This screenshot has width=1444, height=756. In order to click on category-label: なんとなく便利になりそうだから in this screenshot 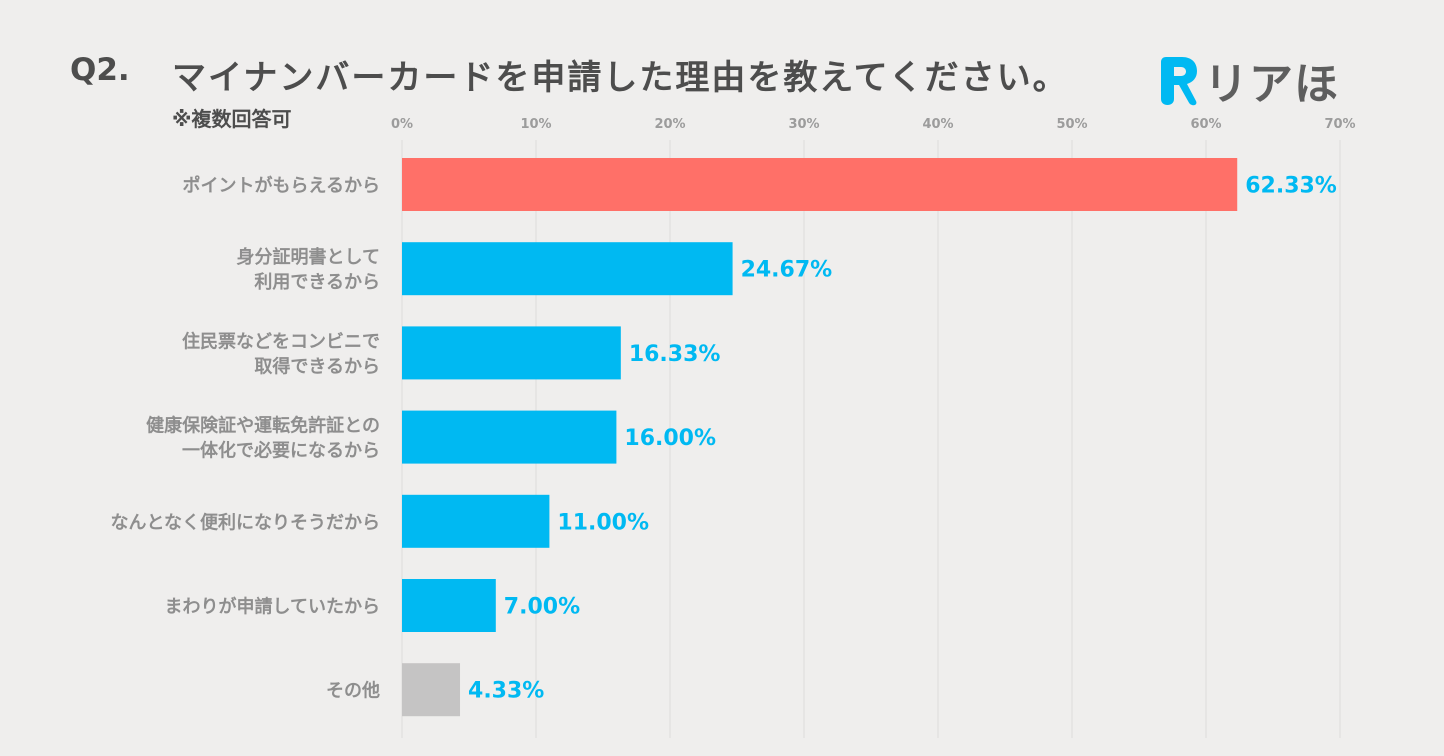, I will do `click(245, 522)`.